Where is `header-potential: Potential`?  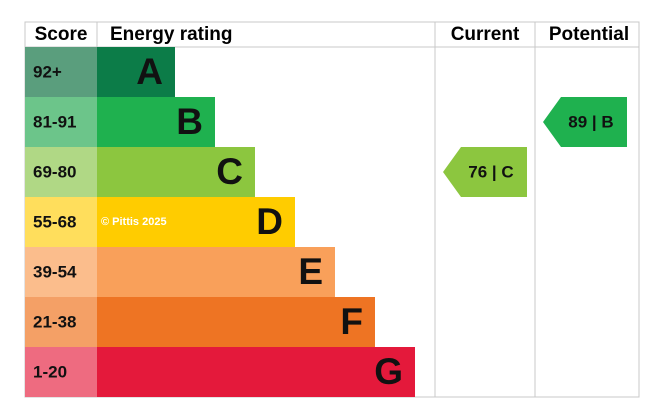
header-potential: Potential is located at coordinates (589, 34).